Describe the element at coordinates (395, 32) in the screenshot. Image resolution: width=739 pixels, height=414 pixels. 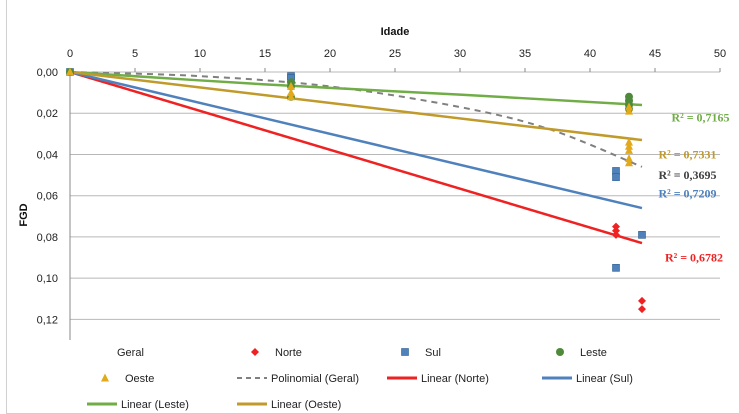
I see `x-axis-title: Idade` at that location.